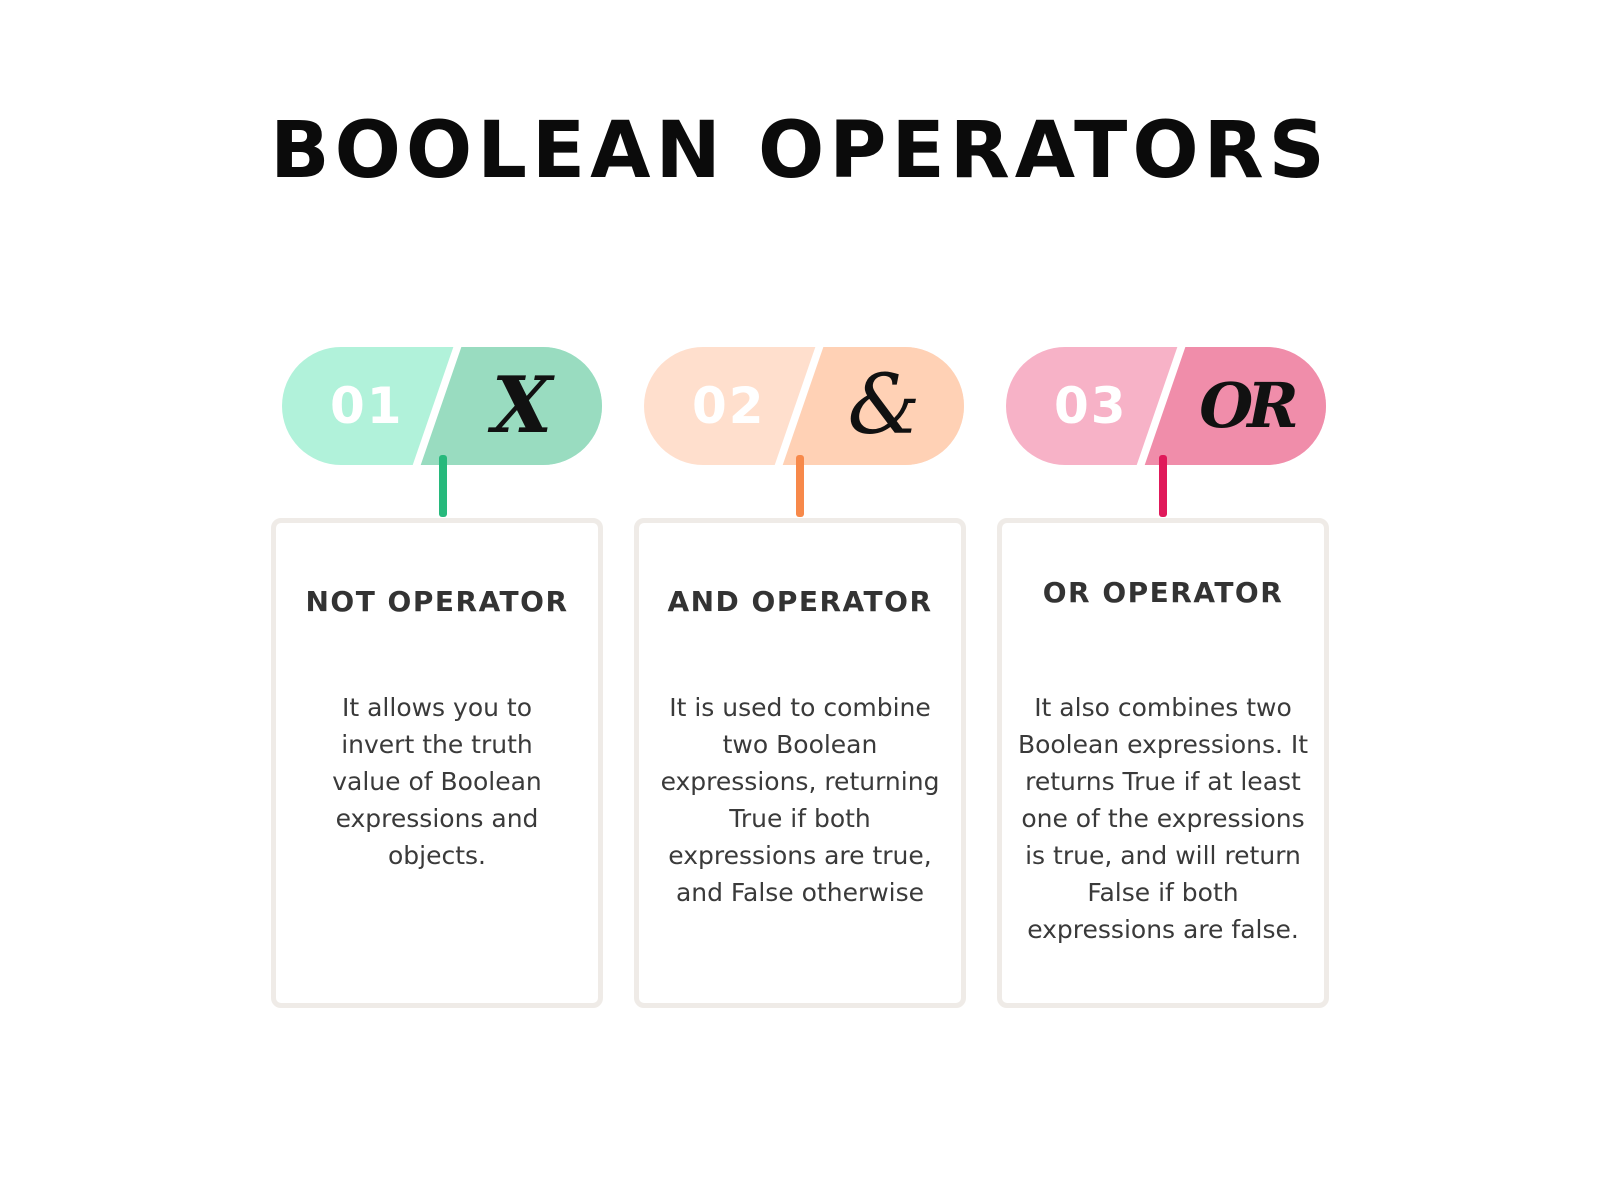  Describe the element at coordinates (442, 406) in the screenshot. I see `not-operator-pill: 01 X` at that location.